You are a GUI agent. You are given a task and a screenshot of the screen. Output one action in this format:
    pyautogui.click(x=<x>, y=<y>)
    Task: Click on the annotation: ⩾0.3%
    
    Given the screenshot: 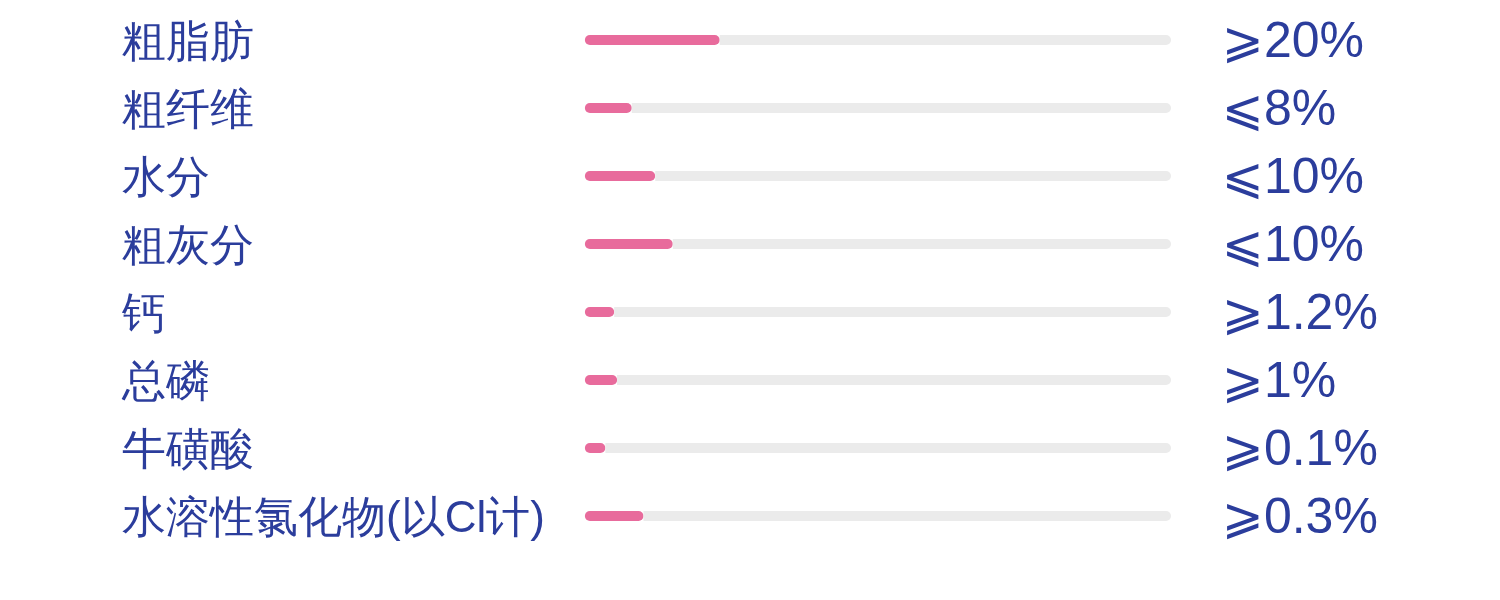 What is the action you would take?
    pyautogui.click(x=1300, y=516)
    